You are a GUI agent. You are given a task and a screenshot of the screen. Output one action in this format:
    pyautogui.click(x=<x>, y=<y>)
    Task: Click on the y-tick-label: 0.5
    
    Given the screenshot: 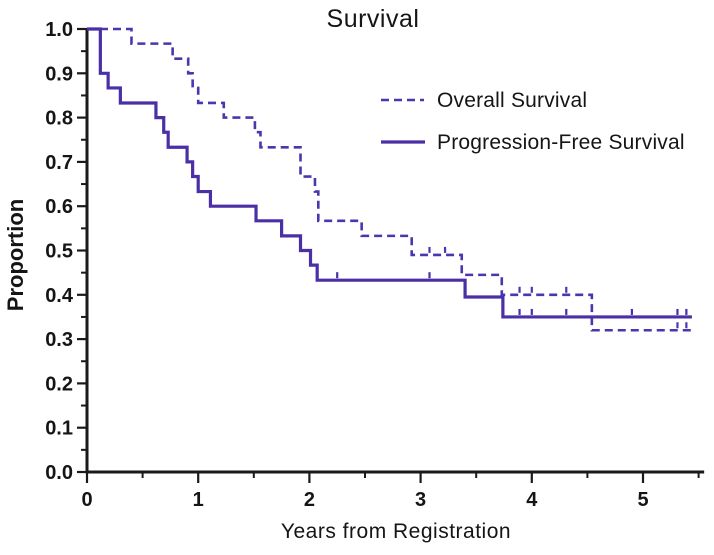 What is the action you would take?
    pyautogui.click(x=59, y=252)
    